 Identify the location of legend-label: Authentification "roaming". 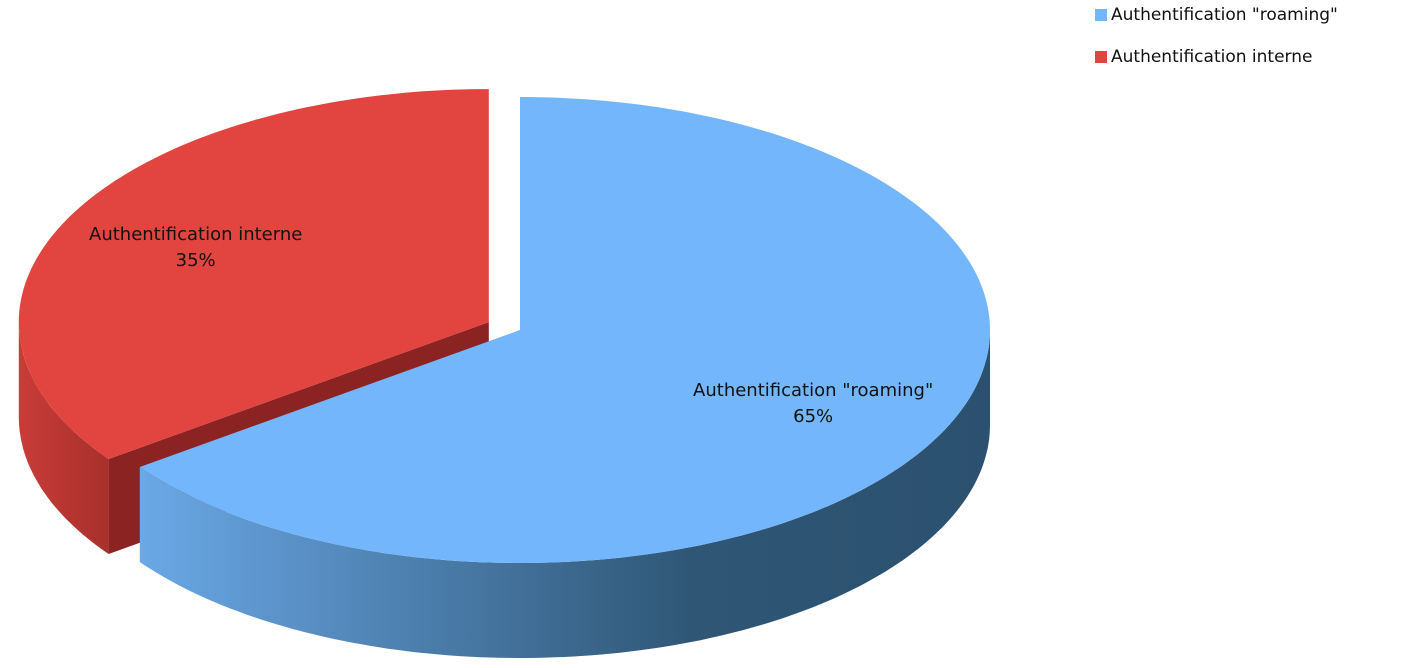
(1224, 15).